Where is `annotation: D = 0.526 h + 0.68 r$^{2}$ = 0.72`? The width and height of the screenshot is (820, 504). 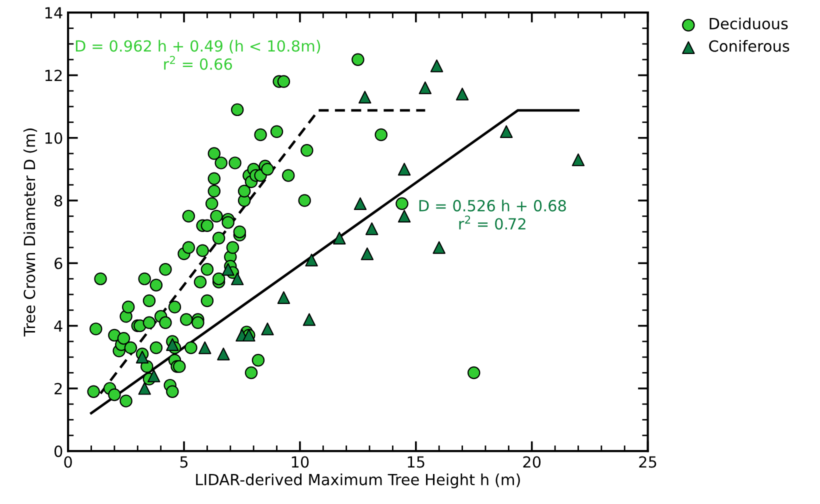 annotation: D = 0.526 h + 0.68 r$^{2}$ = 0.72 is located at coordinates (492, 215).